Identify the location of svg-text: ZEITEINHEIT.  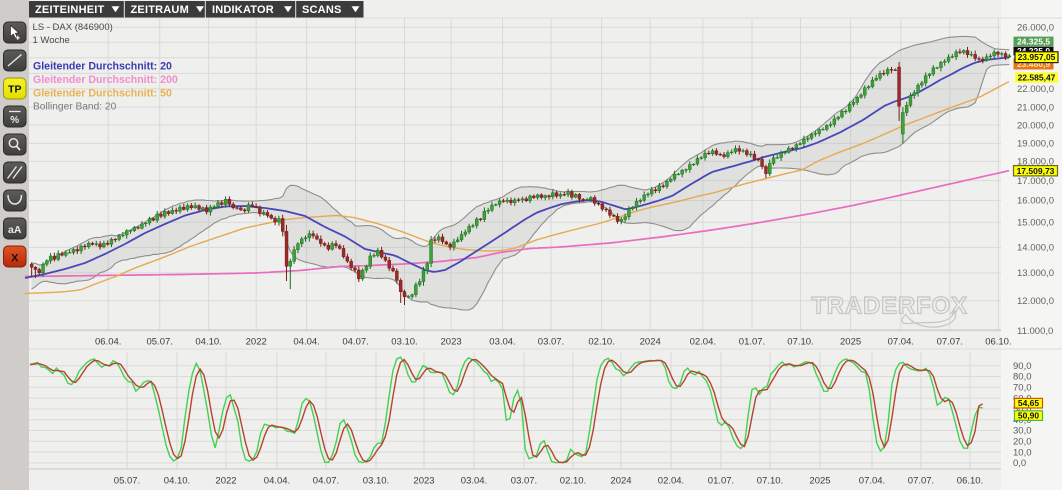
(70, 10).